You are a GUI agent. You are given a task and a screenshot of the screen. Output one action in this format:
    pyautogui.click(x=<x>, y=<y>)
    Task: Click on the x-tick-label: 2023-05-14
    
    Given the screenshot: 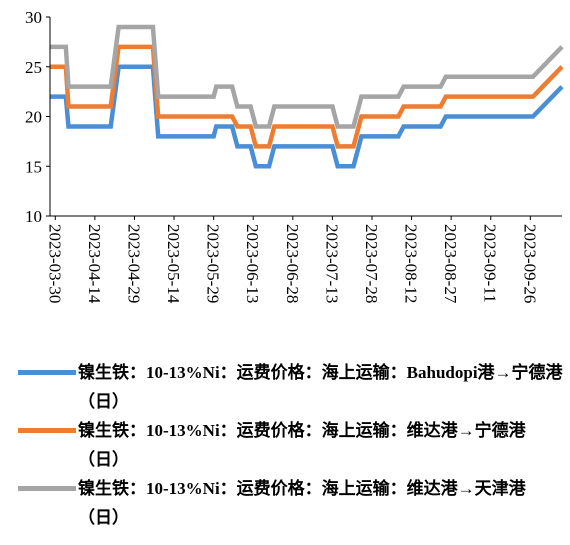 What is the action you would take?
    pyautogui.click(x=173, y=264)
    